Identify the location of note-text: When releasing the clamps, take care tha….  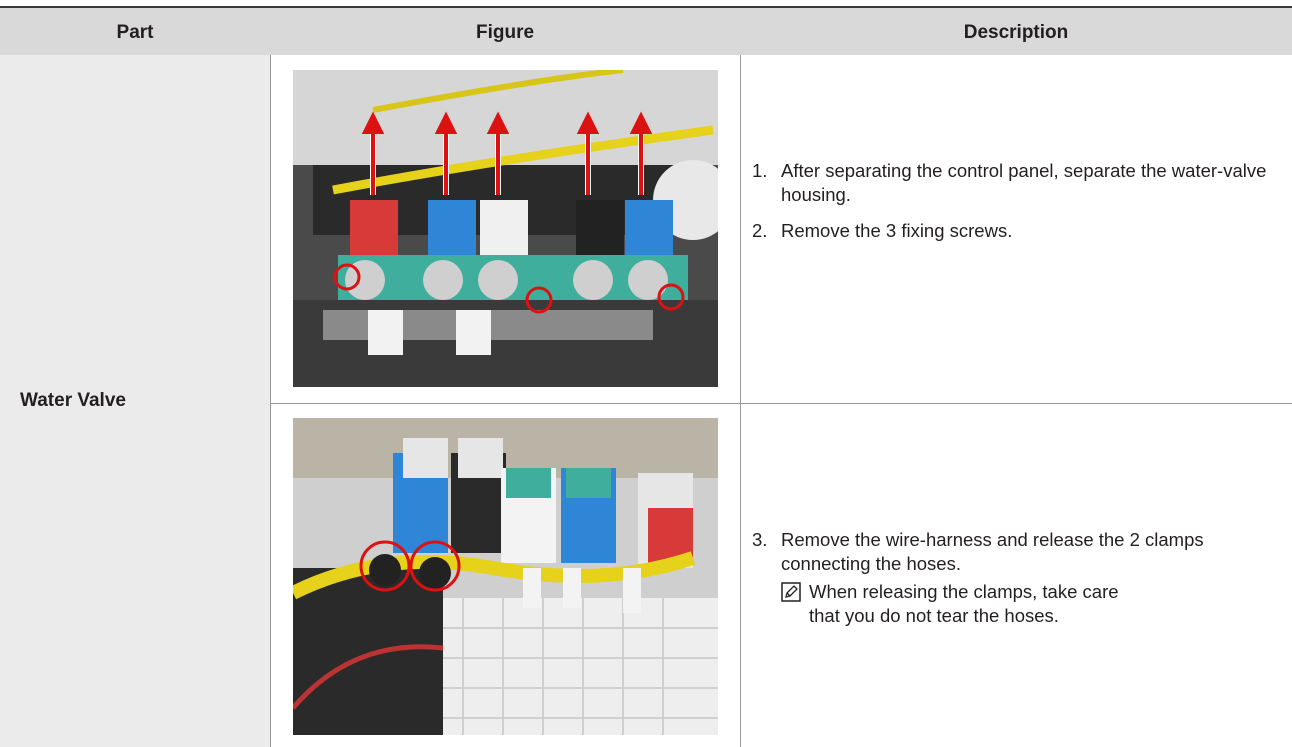
(964, 603).